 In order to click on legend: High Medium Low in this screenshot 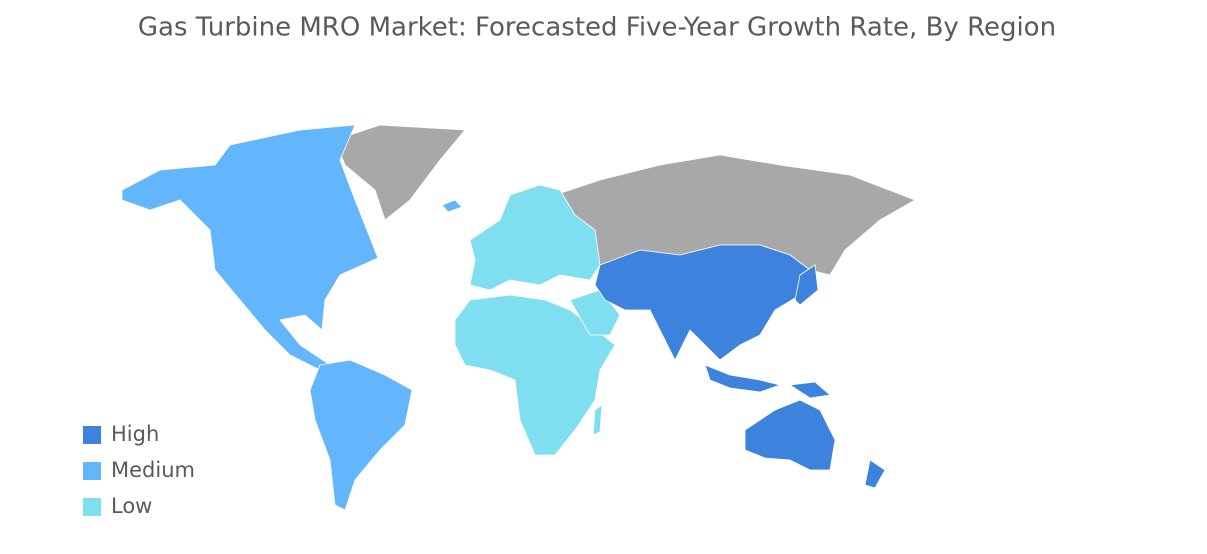, I will do `click(139, 470)`.